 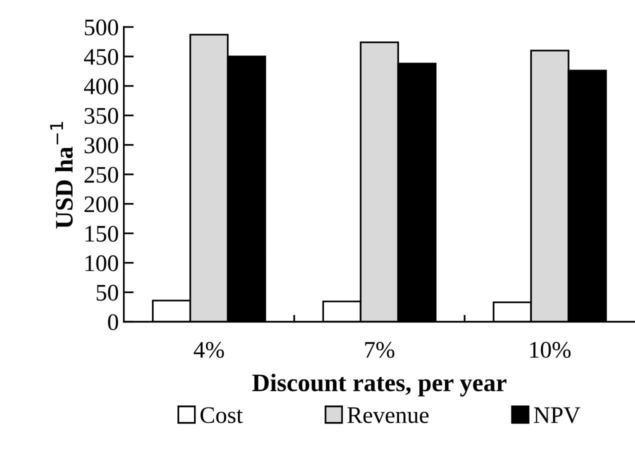 What do you see at coordinates (102, 234) in the screenshot?
I see `y-tick-label: 150` at bounding box center [102, 234].